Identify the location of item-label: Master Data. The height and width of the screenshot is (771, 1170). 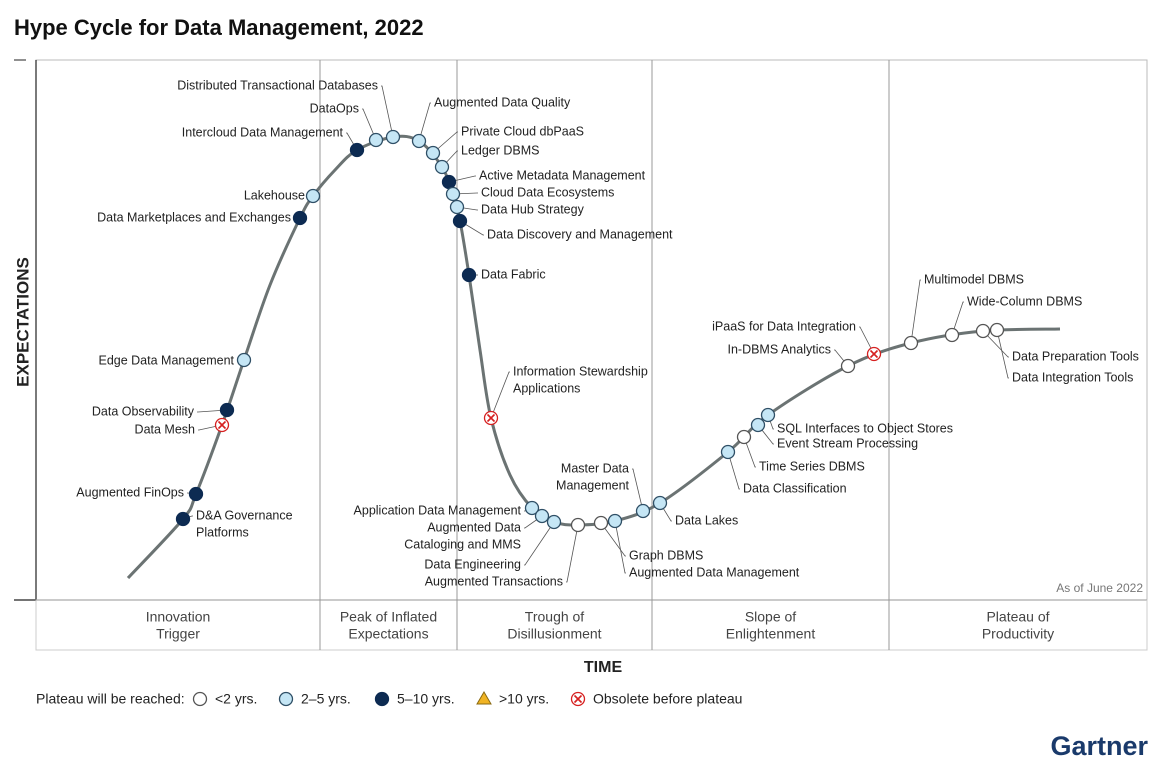
(595, 468).